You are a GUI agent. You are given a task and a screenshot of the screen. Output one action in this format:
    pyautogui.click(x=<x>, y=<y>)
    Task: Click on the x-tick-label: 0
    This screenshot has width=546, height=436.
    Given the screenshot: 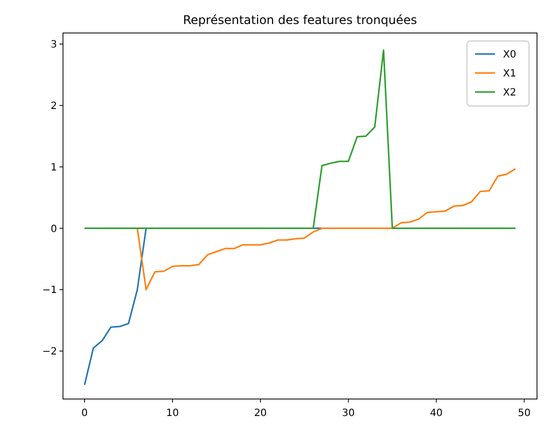 What is the action you would take?
    pyautogui.click(x=84, y=413)
    